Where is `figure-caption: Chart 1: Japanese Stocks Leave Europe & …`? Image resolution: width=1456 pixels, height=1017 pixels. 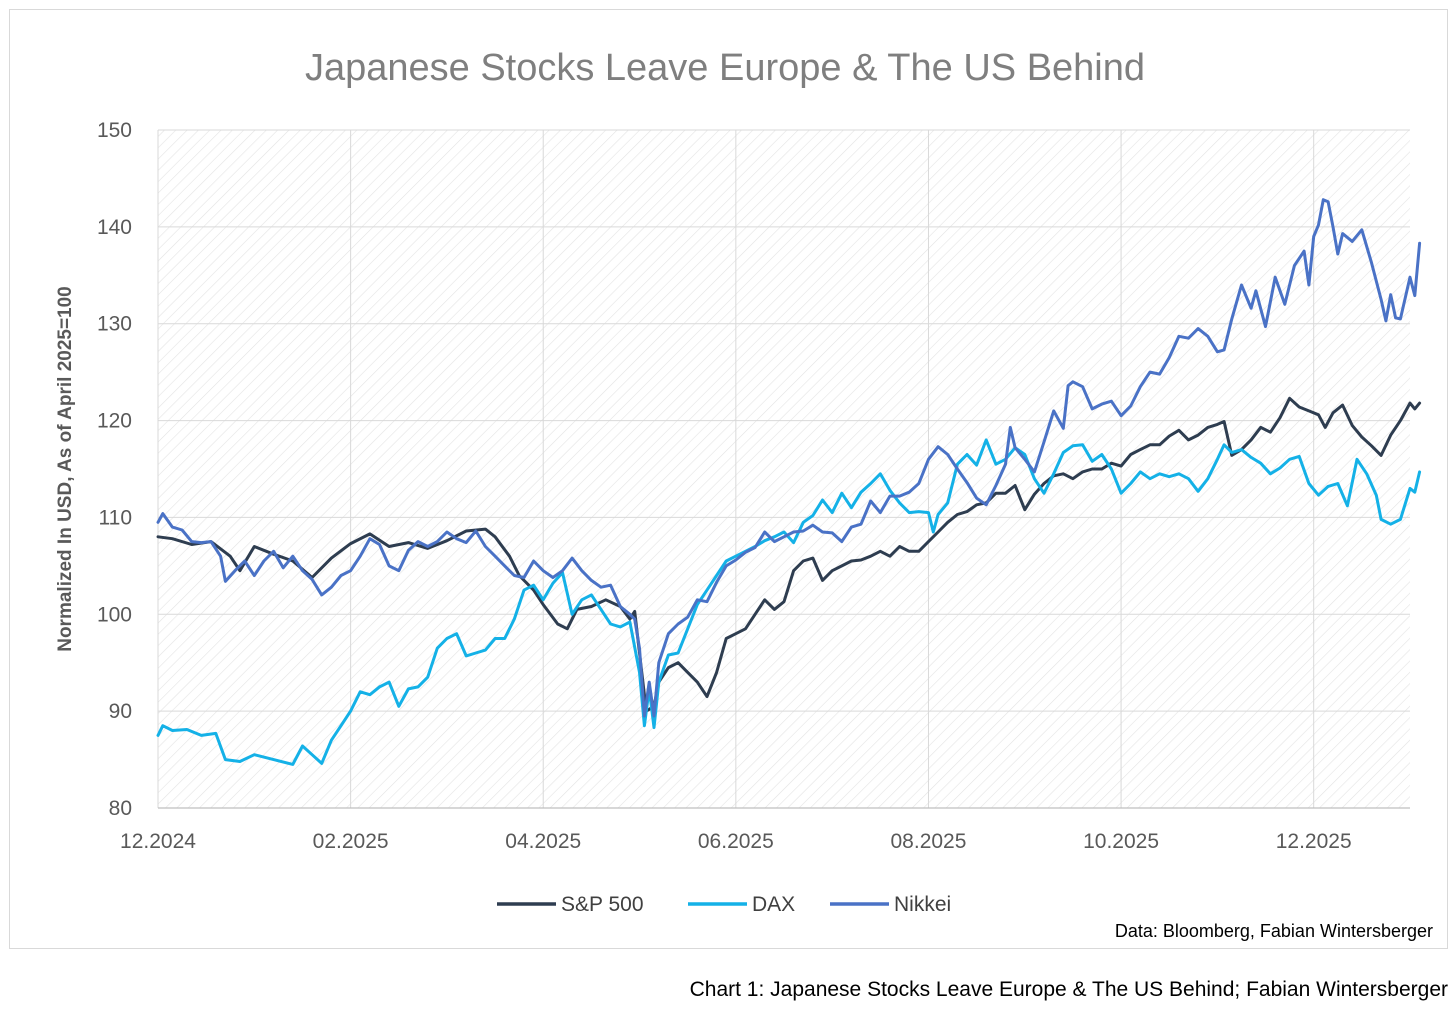
figure-caption: Chart 1: Japanese Stocks Leave Europe & … is located at coordinates (1068, 989).